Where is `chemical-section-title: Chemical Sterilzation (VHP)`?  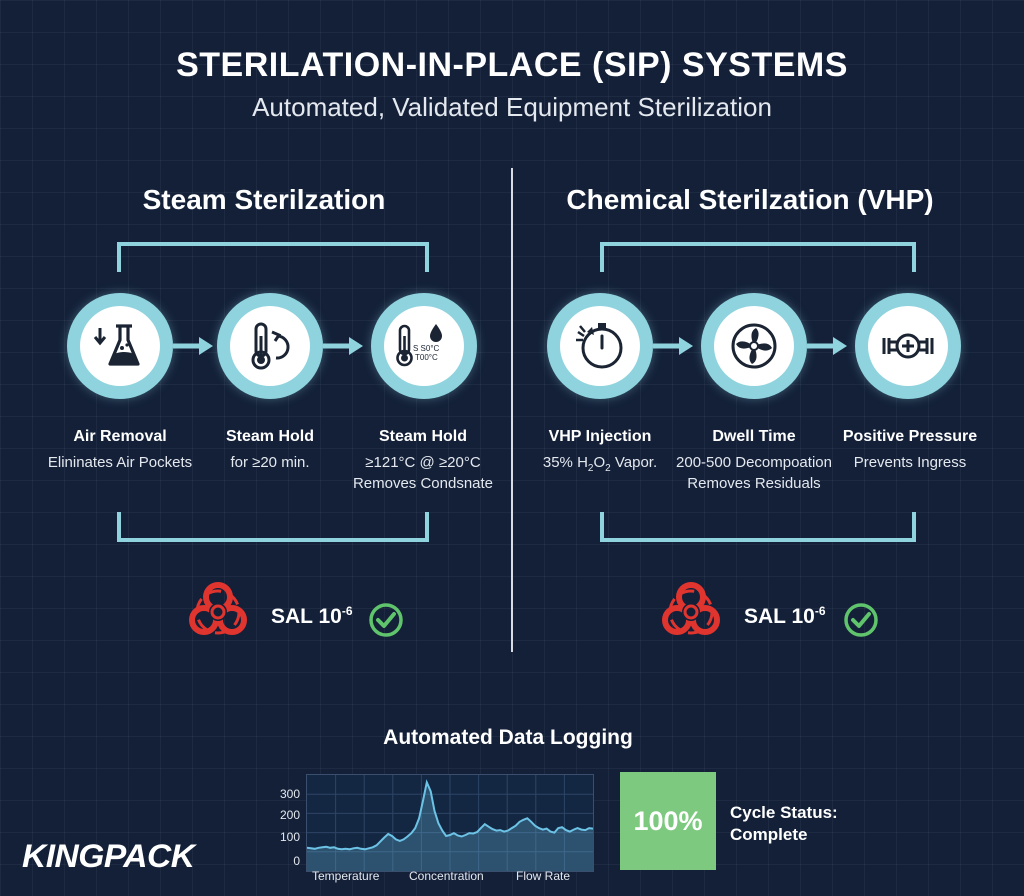 chemical-section-title: Chemical Sterilzation (VHP) is located at coordinates (750, 199).